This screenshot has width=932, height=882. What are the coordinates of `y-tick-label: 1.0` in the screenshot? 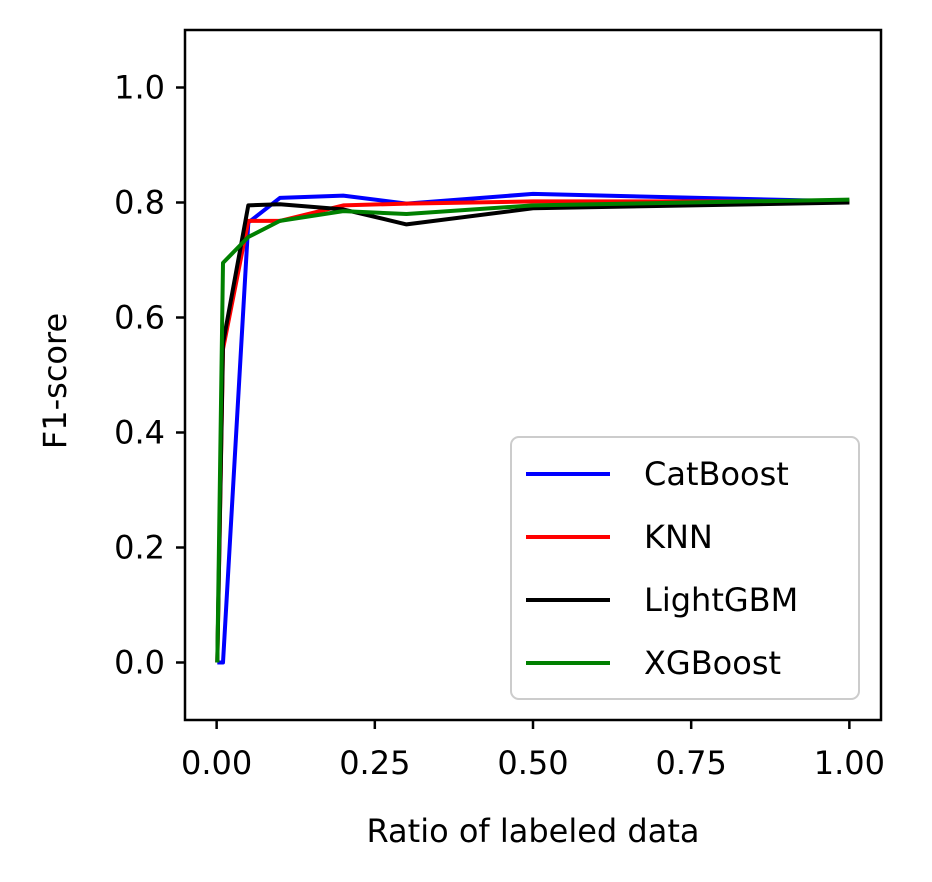 It's located at (139, 88).